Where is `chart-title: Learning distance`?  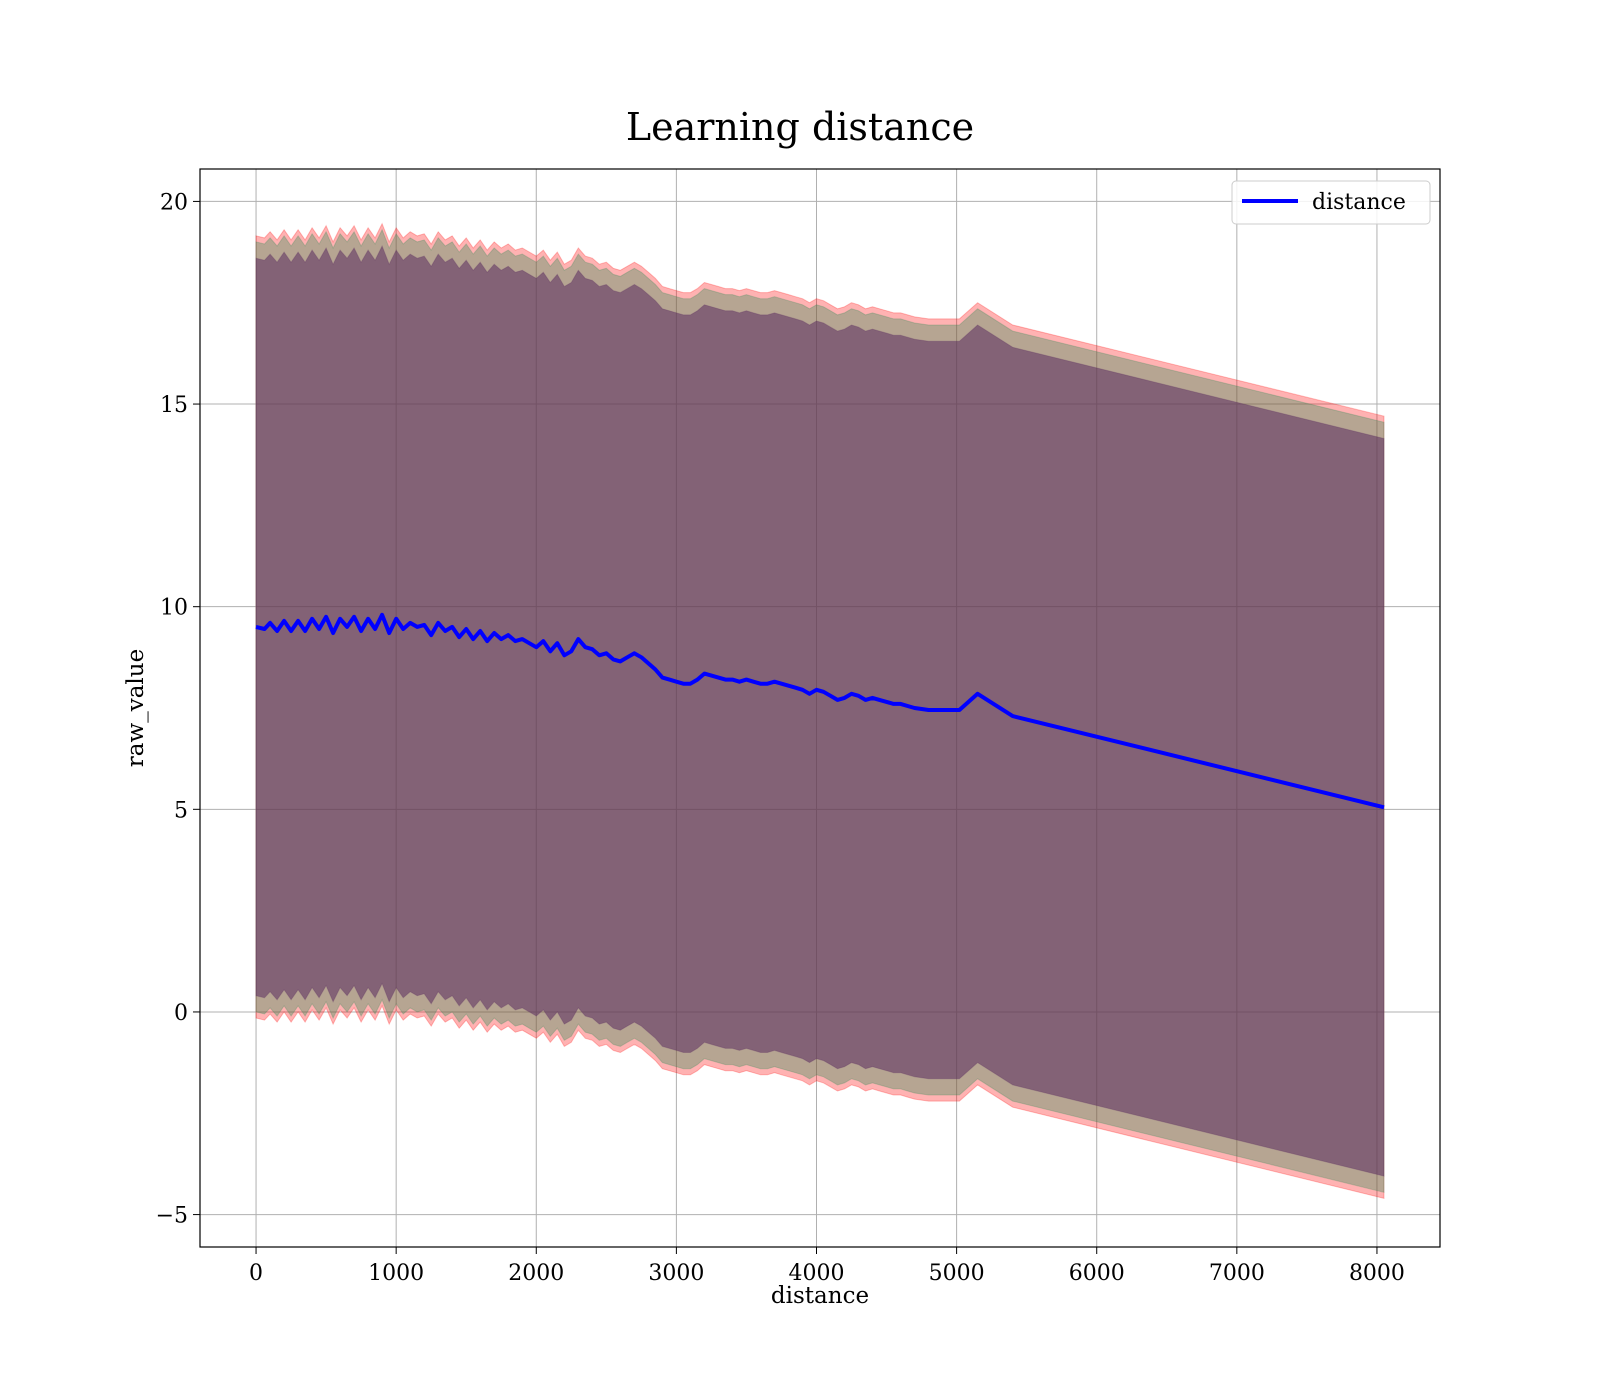 chart-title: Learning distance is located at coordinates (800, 127).